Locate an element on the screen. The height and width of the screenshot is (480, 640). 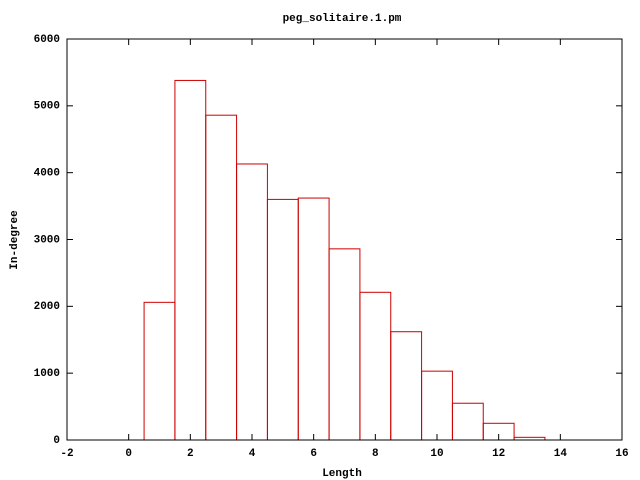
y-tick-label: 1000 is located at coordinates (47, 374).